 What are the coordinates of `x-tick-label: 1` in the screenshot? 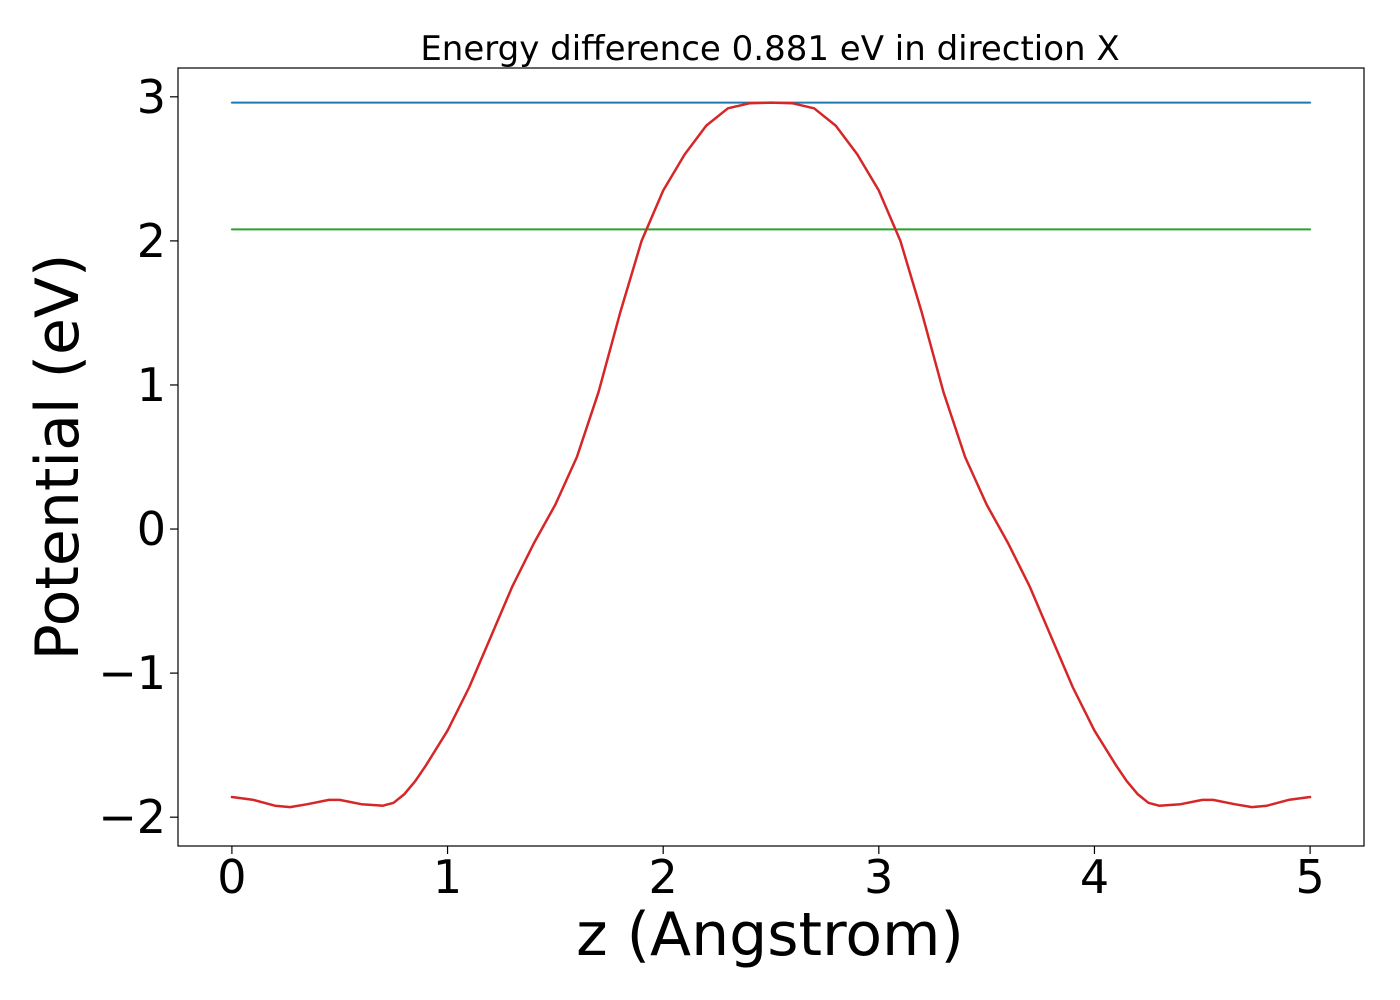 It's located at (447, 877).